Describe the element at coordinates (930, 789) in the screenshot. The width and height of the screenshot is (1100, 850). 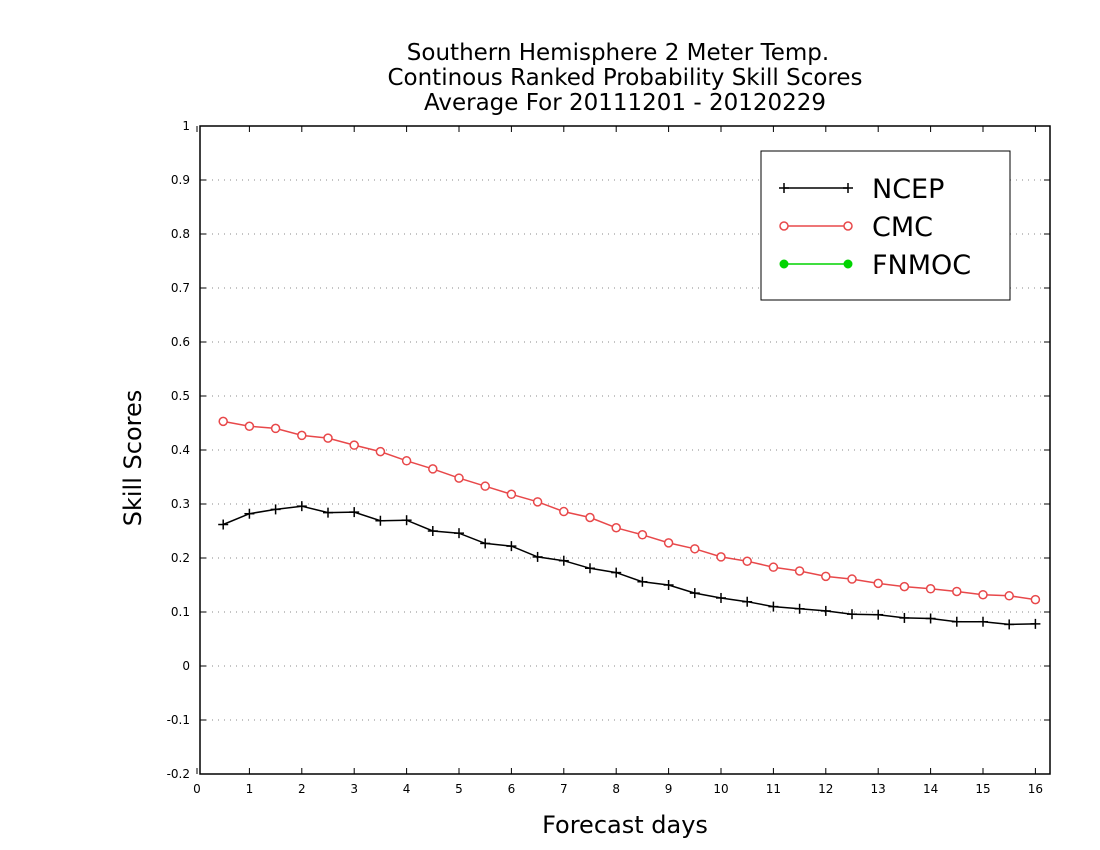
I see `x-tick-label: 14` at that location.